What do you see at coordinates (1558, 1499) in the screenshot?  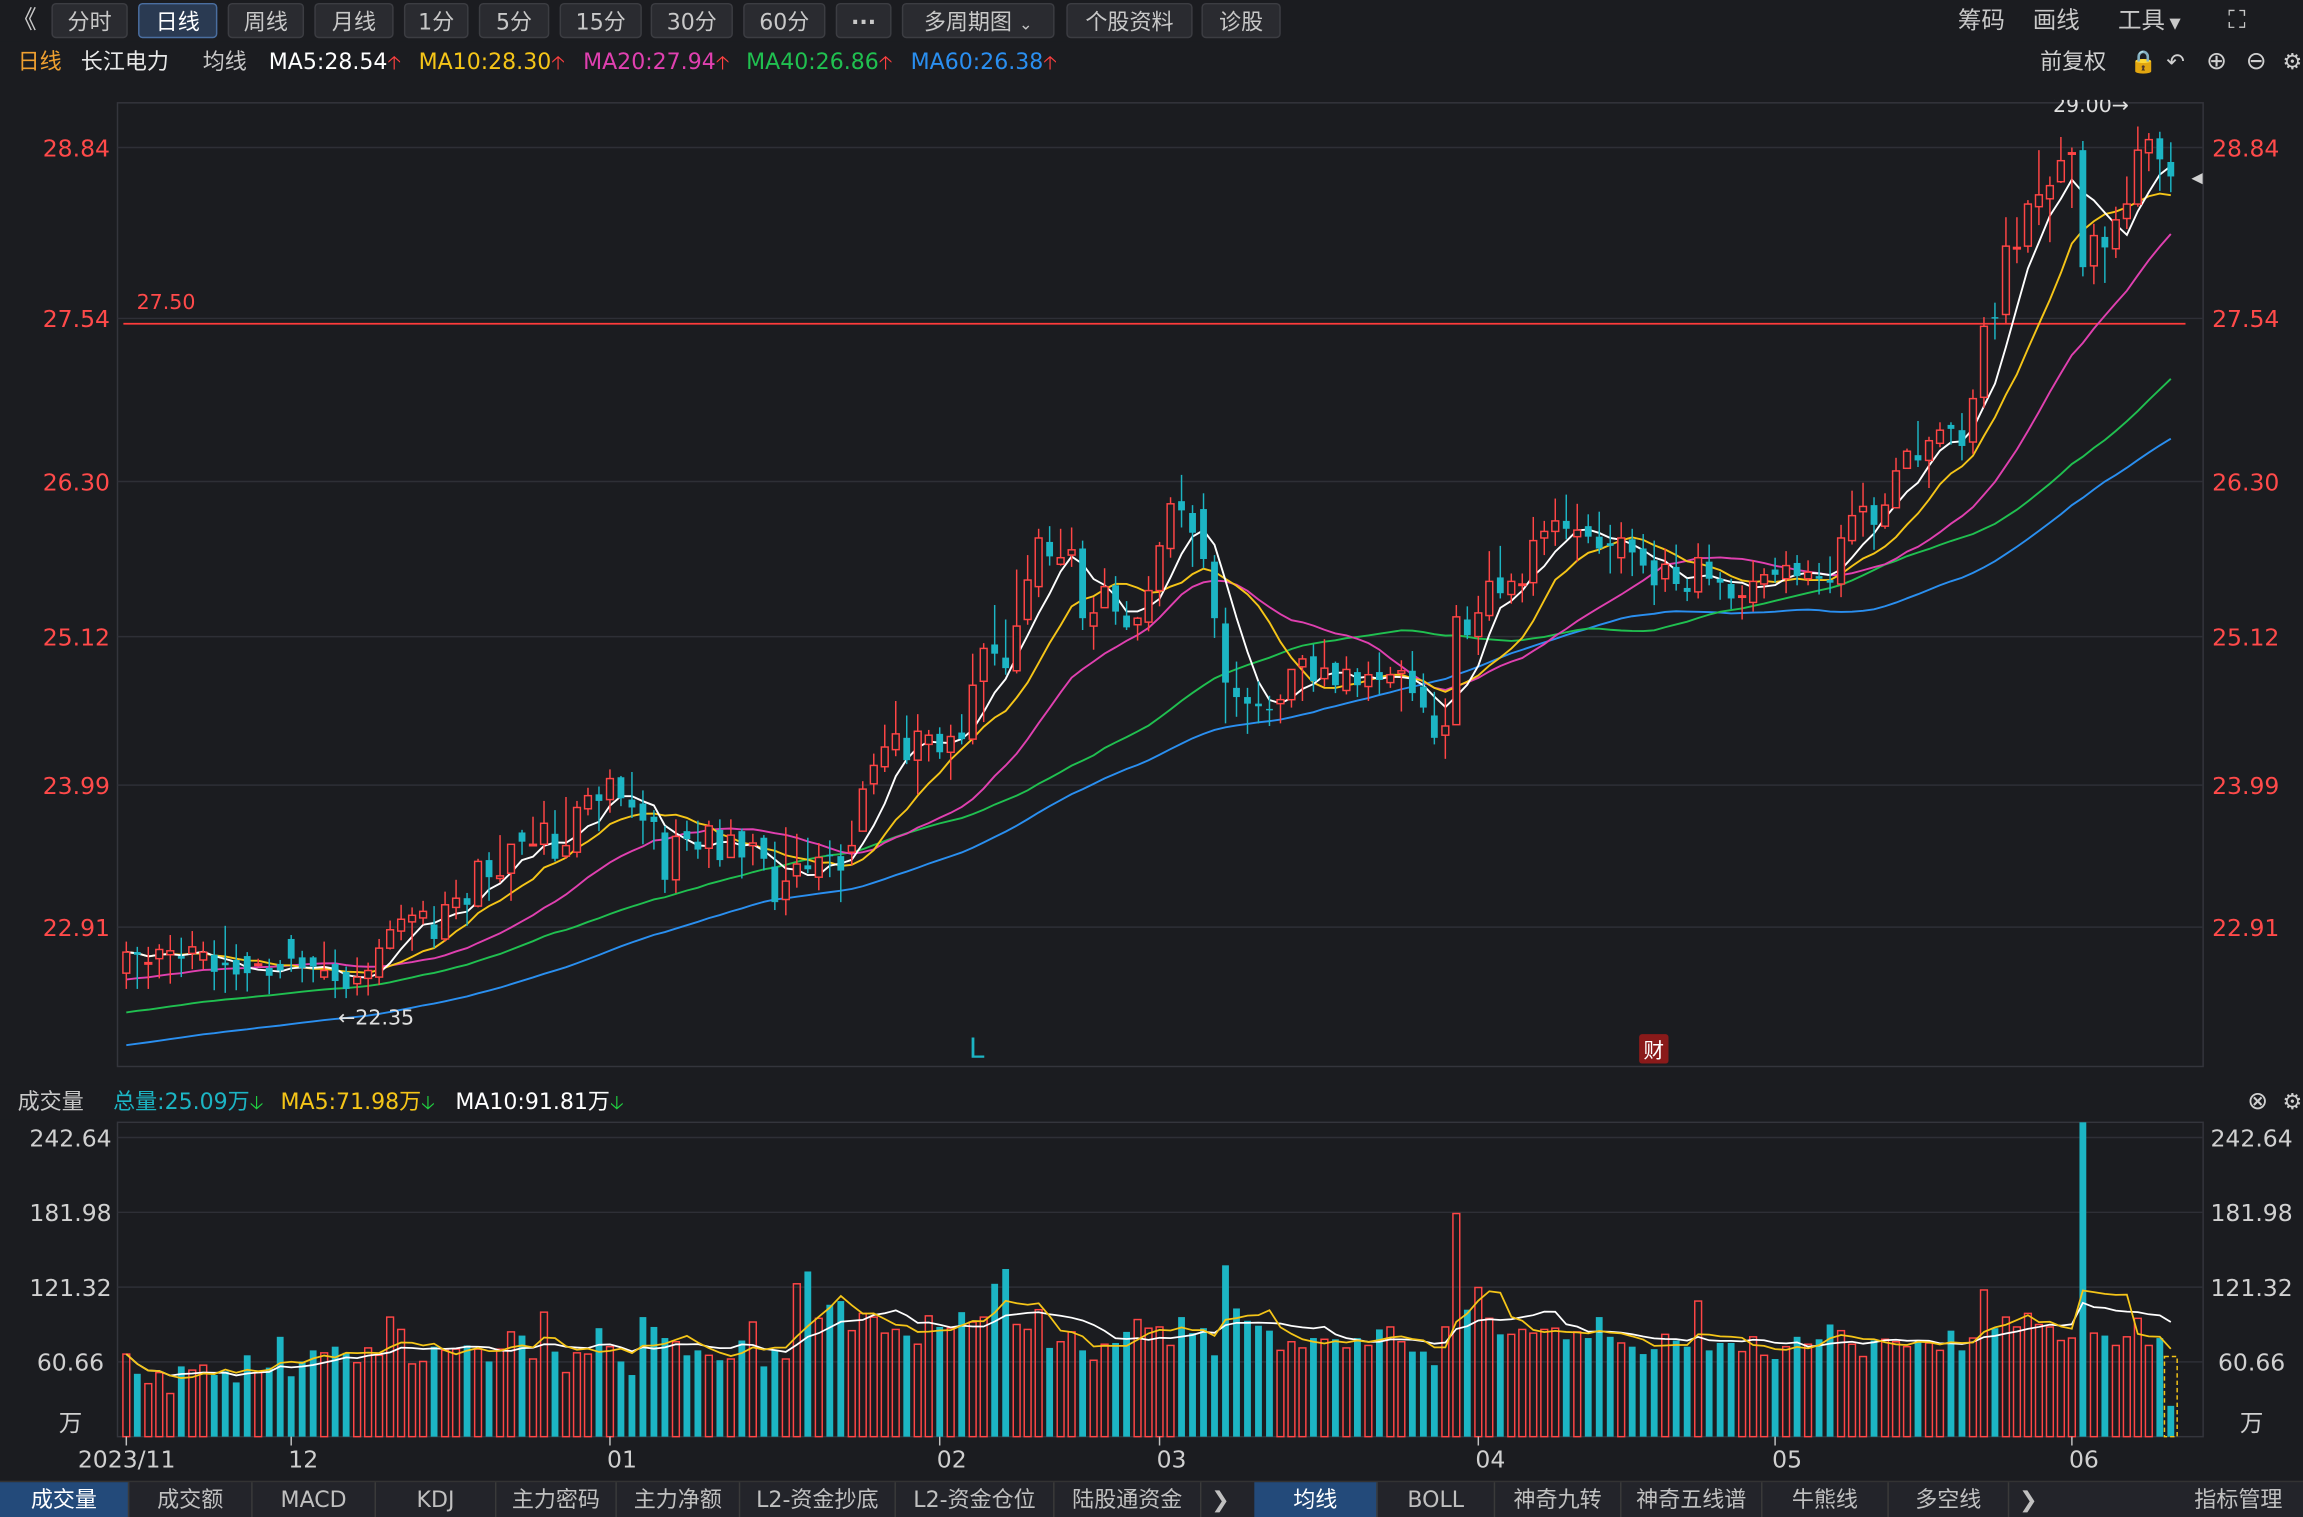 I see `tab-magic-nine: 神奇九转` at bounding box center [1558, 1499].